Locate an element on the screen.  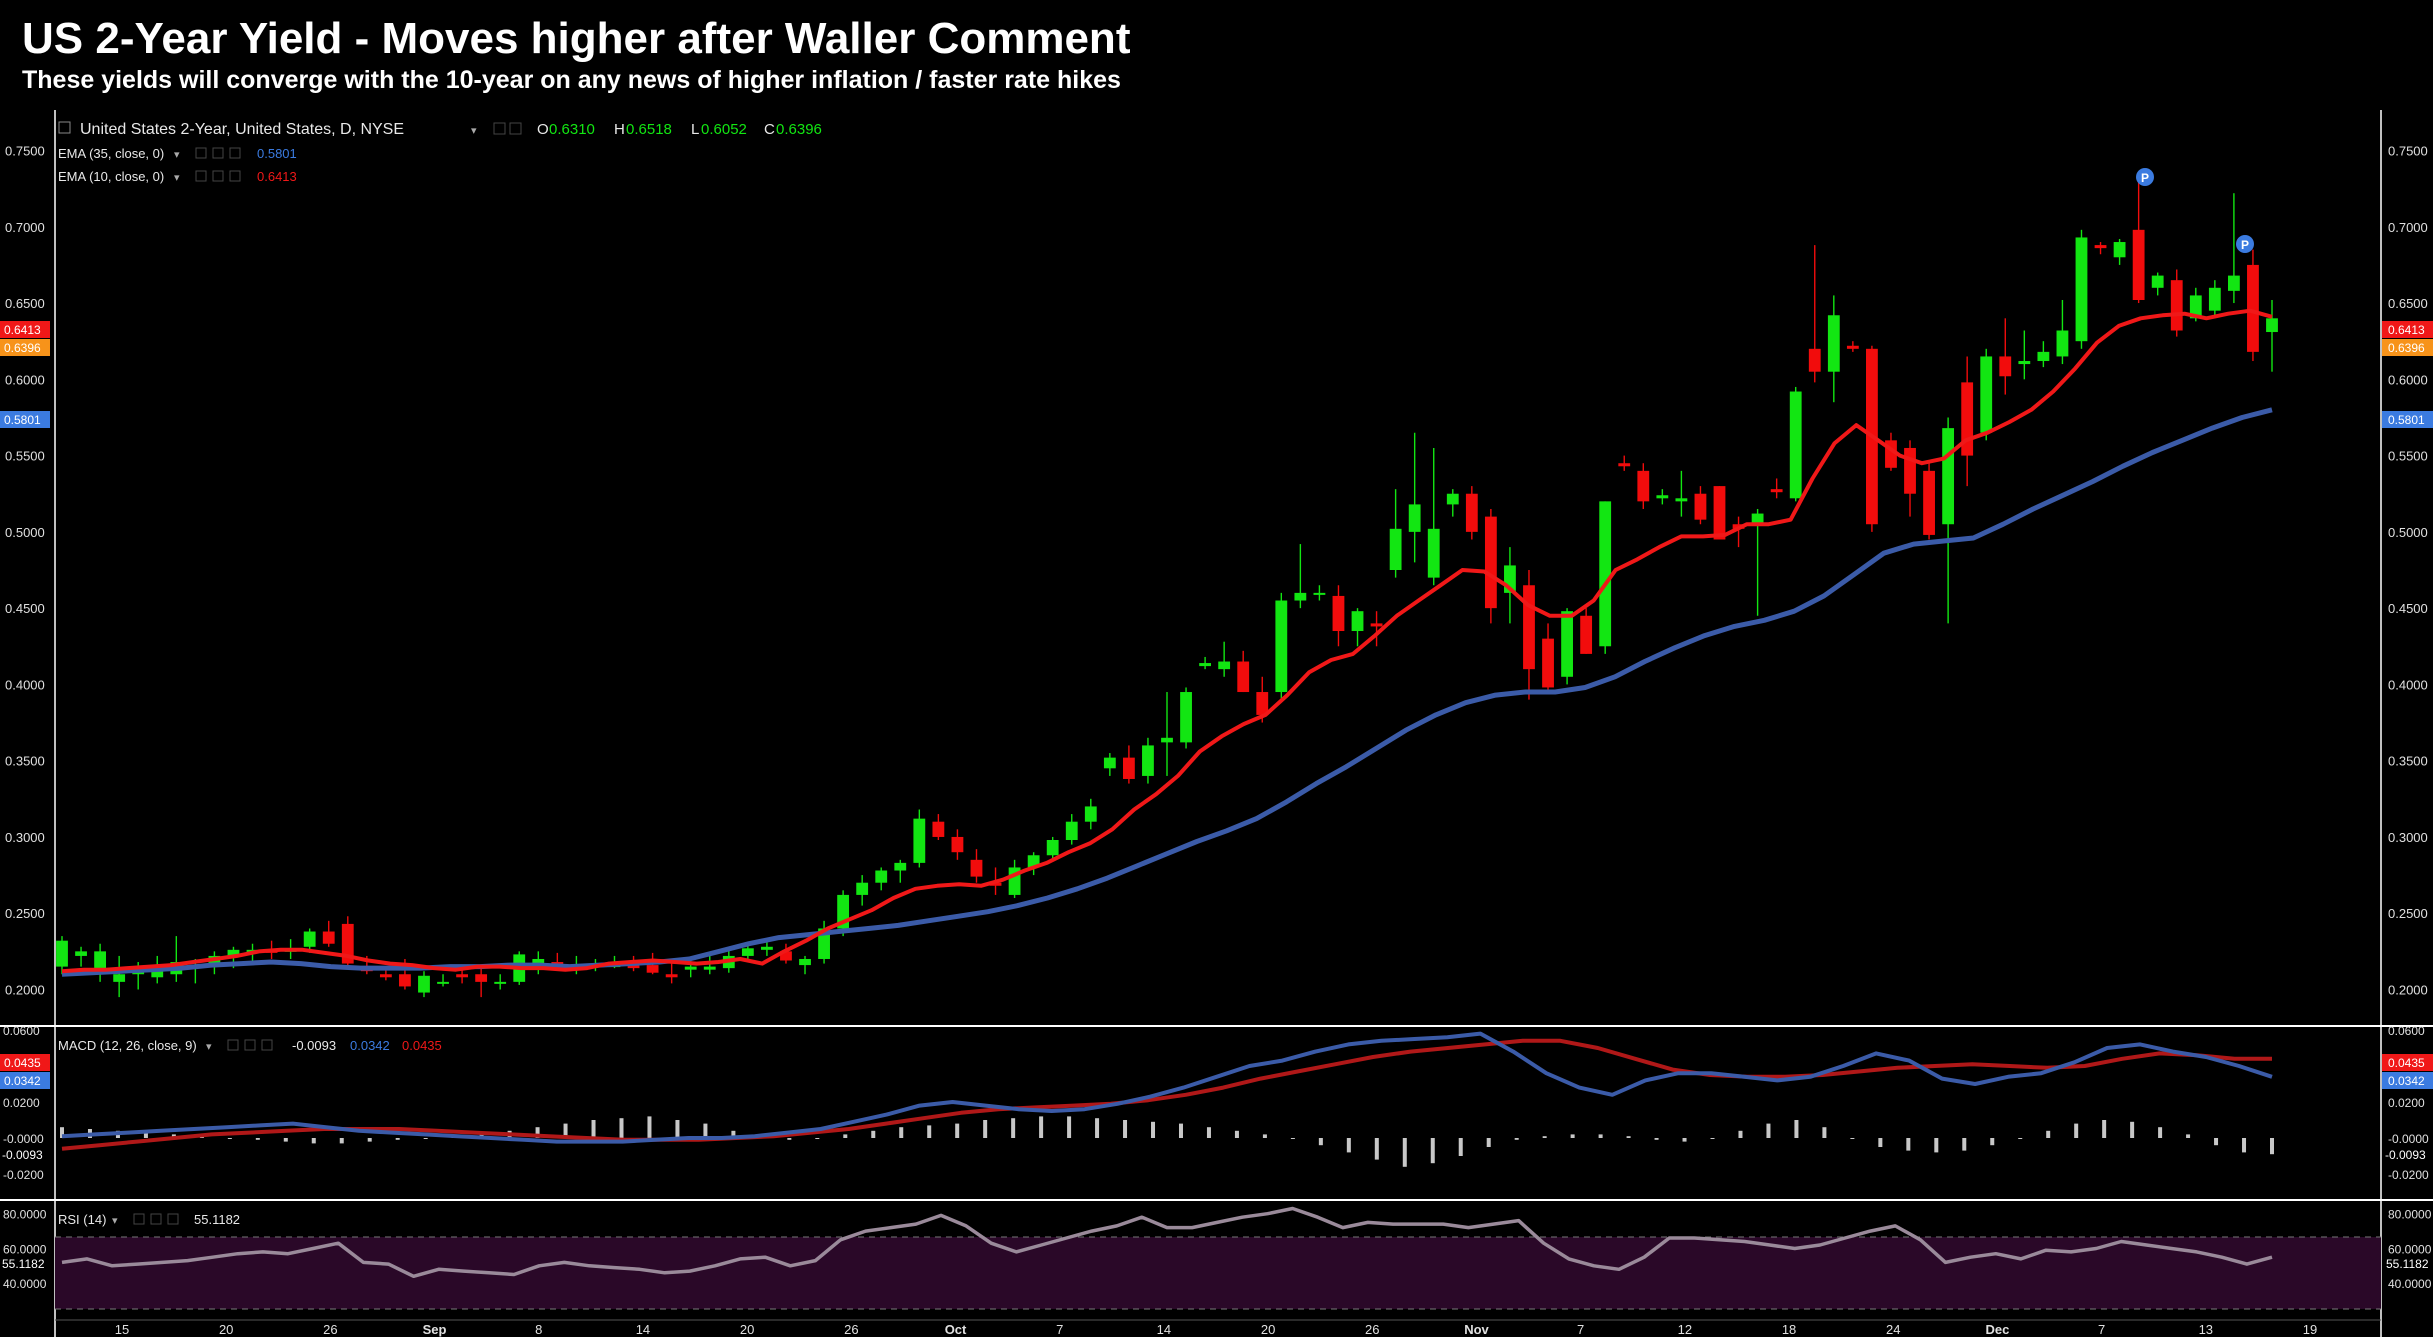
macd-line is located at coordinates (1167, 1087).